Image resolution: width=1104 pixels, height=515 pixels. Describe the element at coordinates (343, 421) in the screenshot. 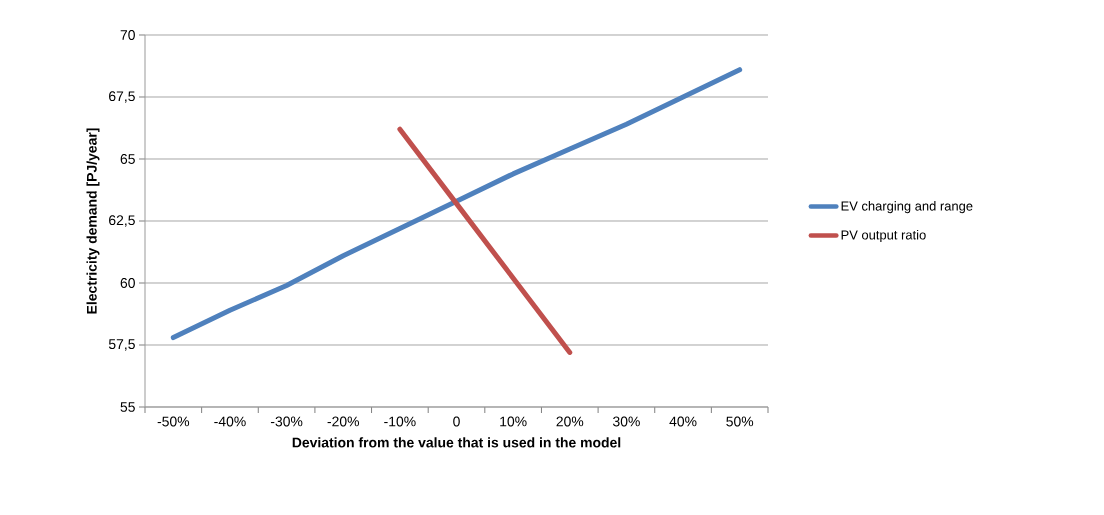

I see `x-tick-label: -20%` at that location.